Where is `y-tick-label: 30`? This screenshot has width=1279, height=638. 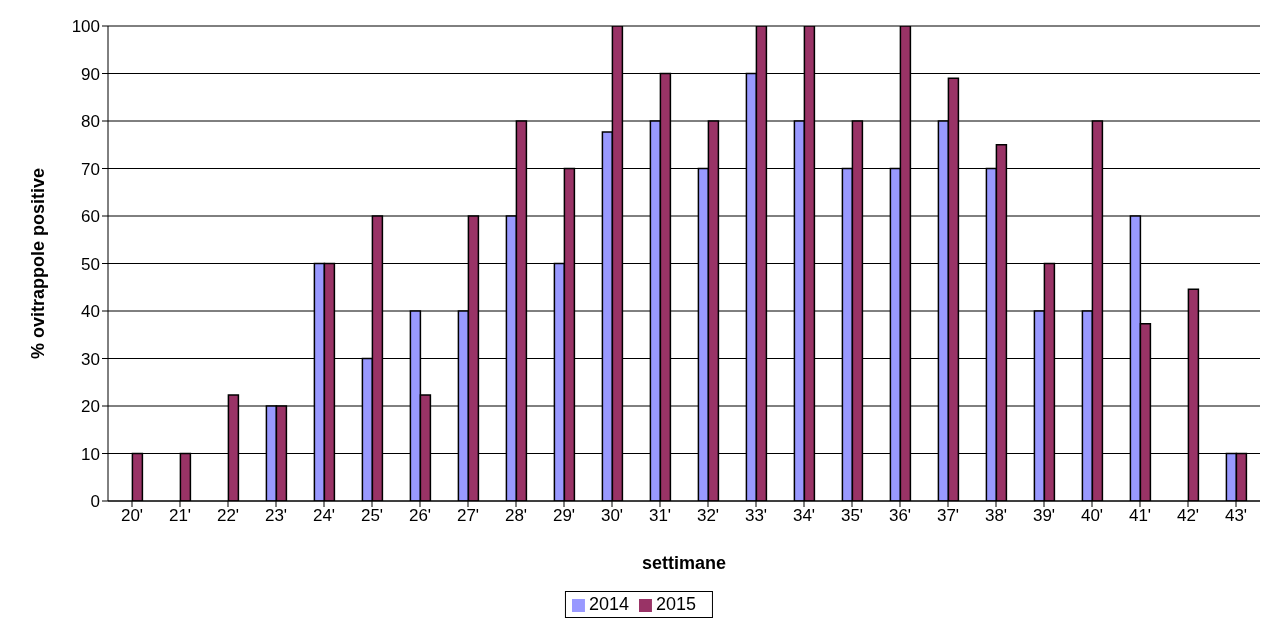 y-tick-label: 30 is located at coordinates (90, 359).